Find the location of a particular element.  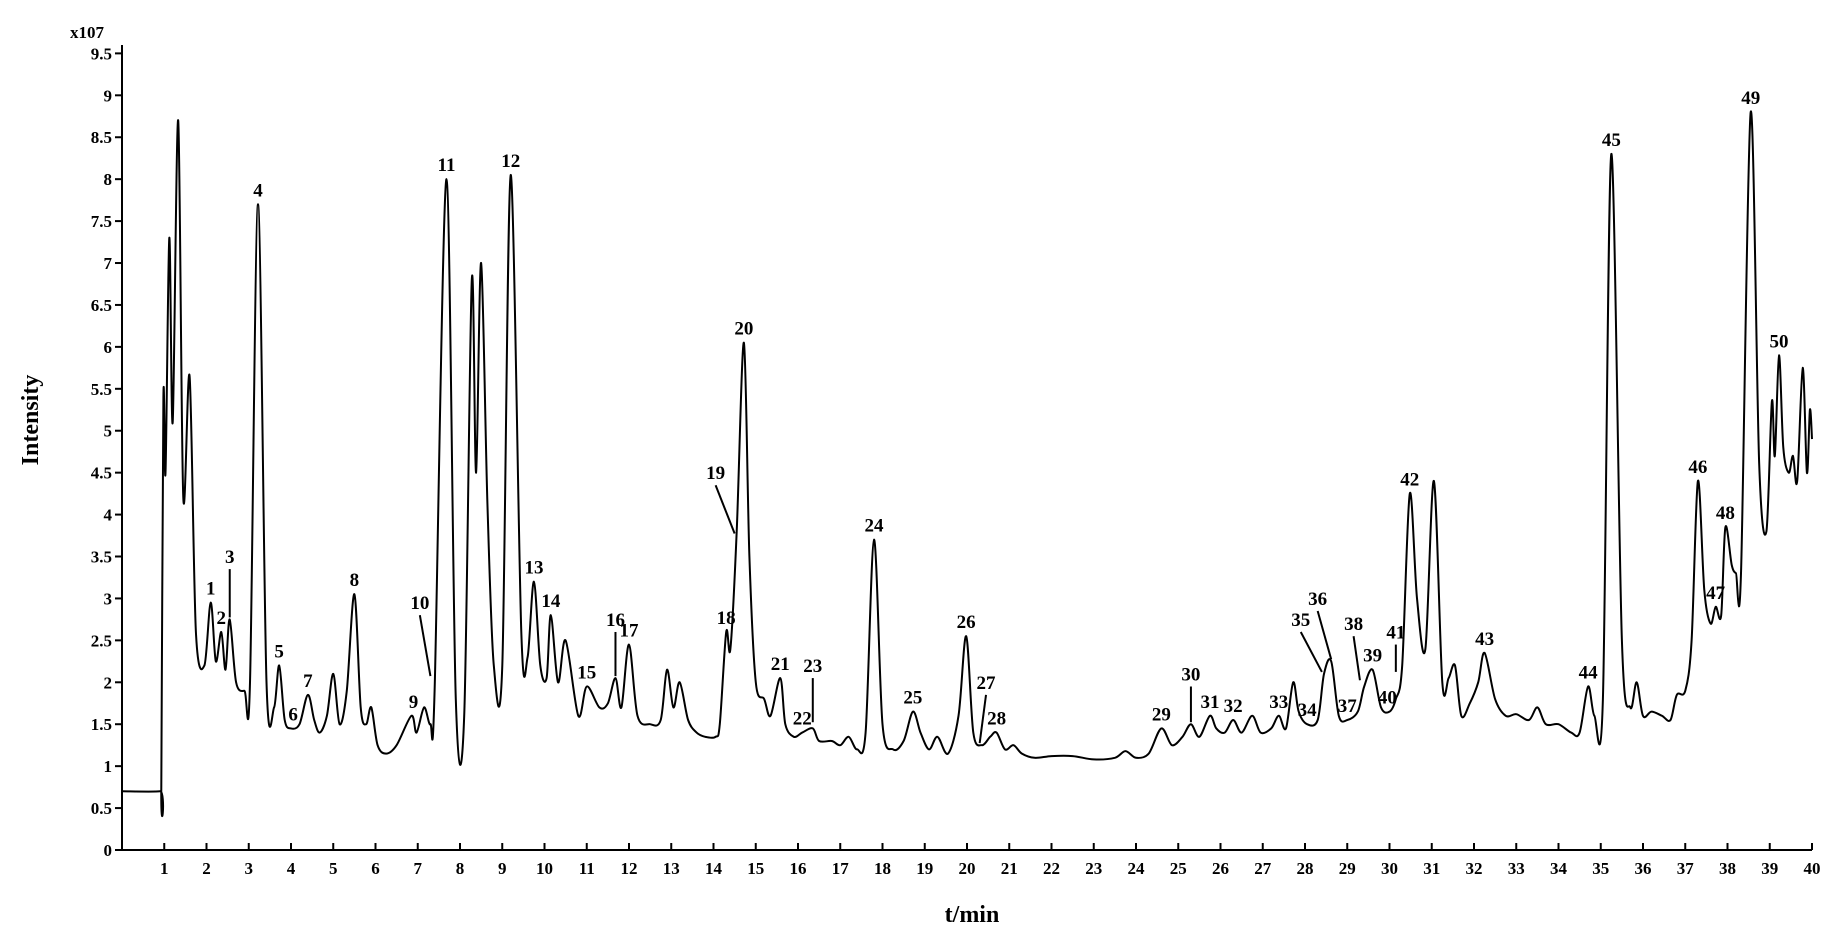

x-tick-label: 5 is located at coordinates (333, 868).